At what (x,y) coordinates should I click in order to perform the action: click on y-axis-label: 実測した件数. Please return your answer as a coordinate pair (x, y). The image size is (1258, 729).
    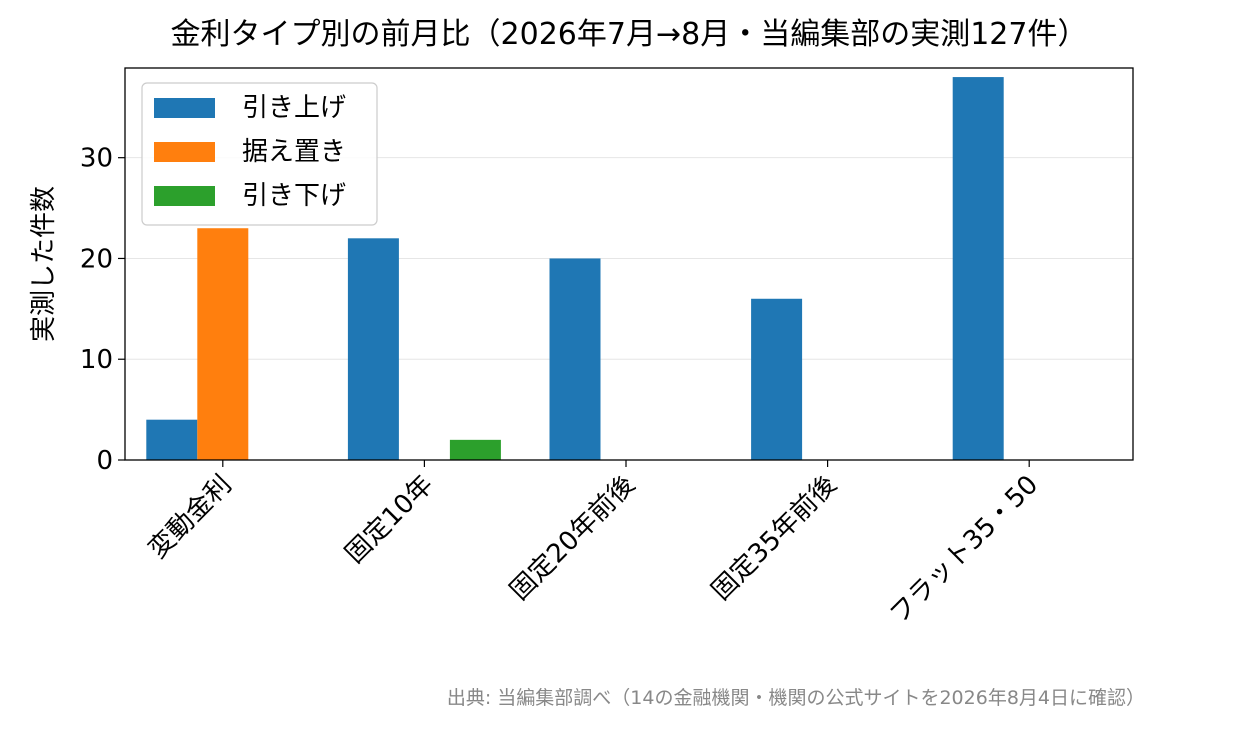
    Looking at the image, I should click on (44, 264).